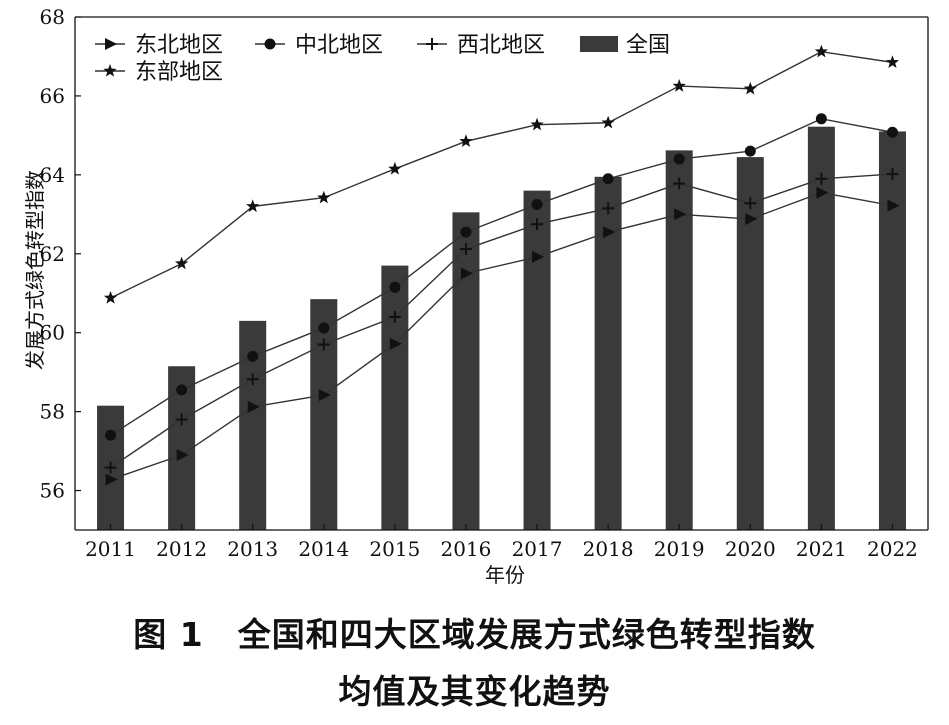 Image resolution: width=949 pixels, height=725 pixels. I want to click on series-2-point-2011, so click(110, 467).